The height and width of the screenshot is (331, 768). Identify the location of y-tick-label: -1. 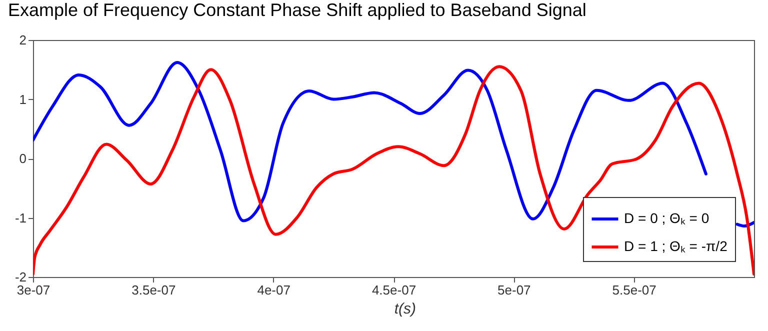
(20, 218).